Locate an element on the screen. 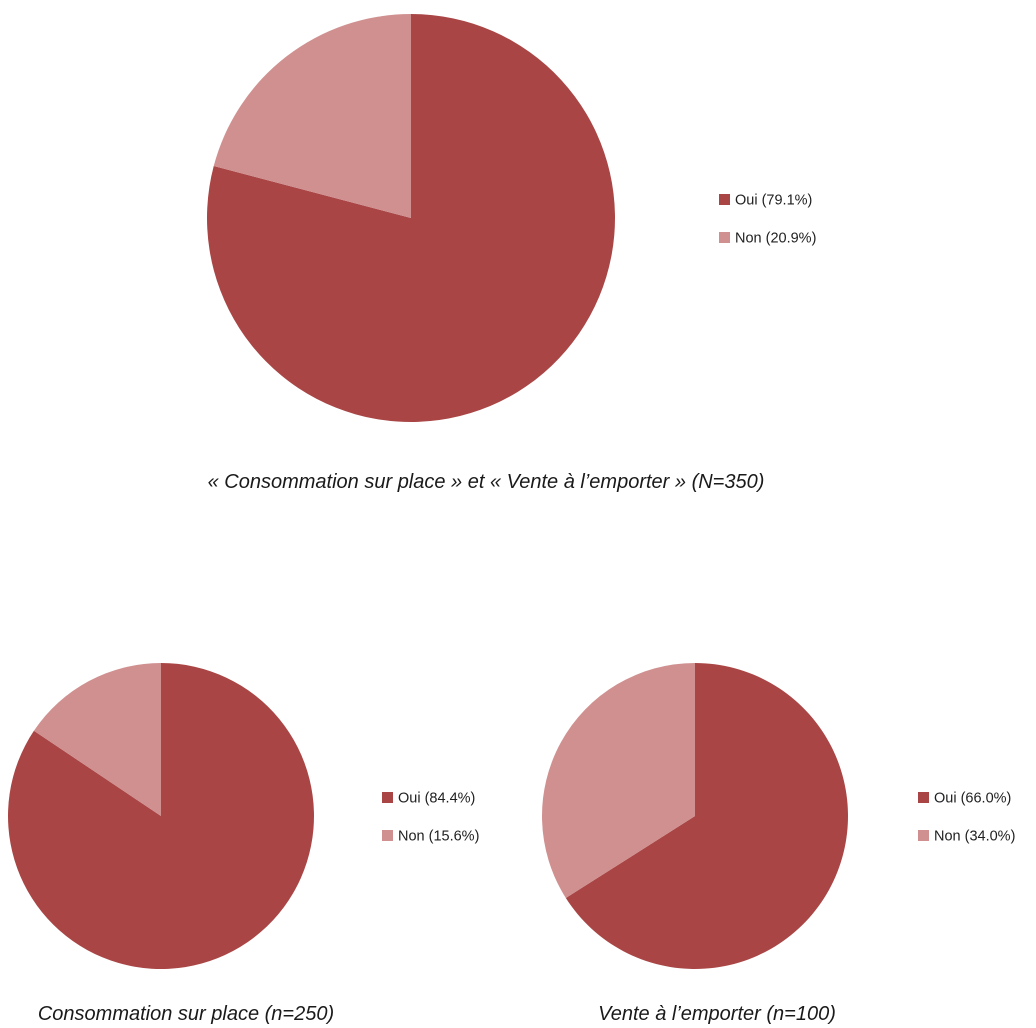 This screenshot has width=1036, height=1028. legend-label-oui: Oui (66.0%) is located at coordinates (972, 799).